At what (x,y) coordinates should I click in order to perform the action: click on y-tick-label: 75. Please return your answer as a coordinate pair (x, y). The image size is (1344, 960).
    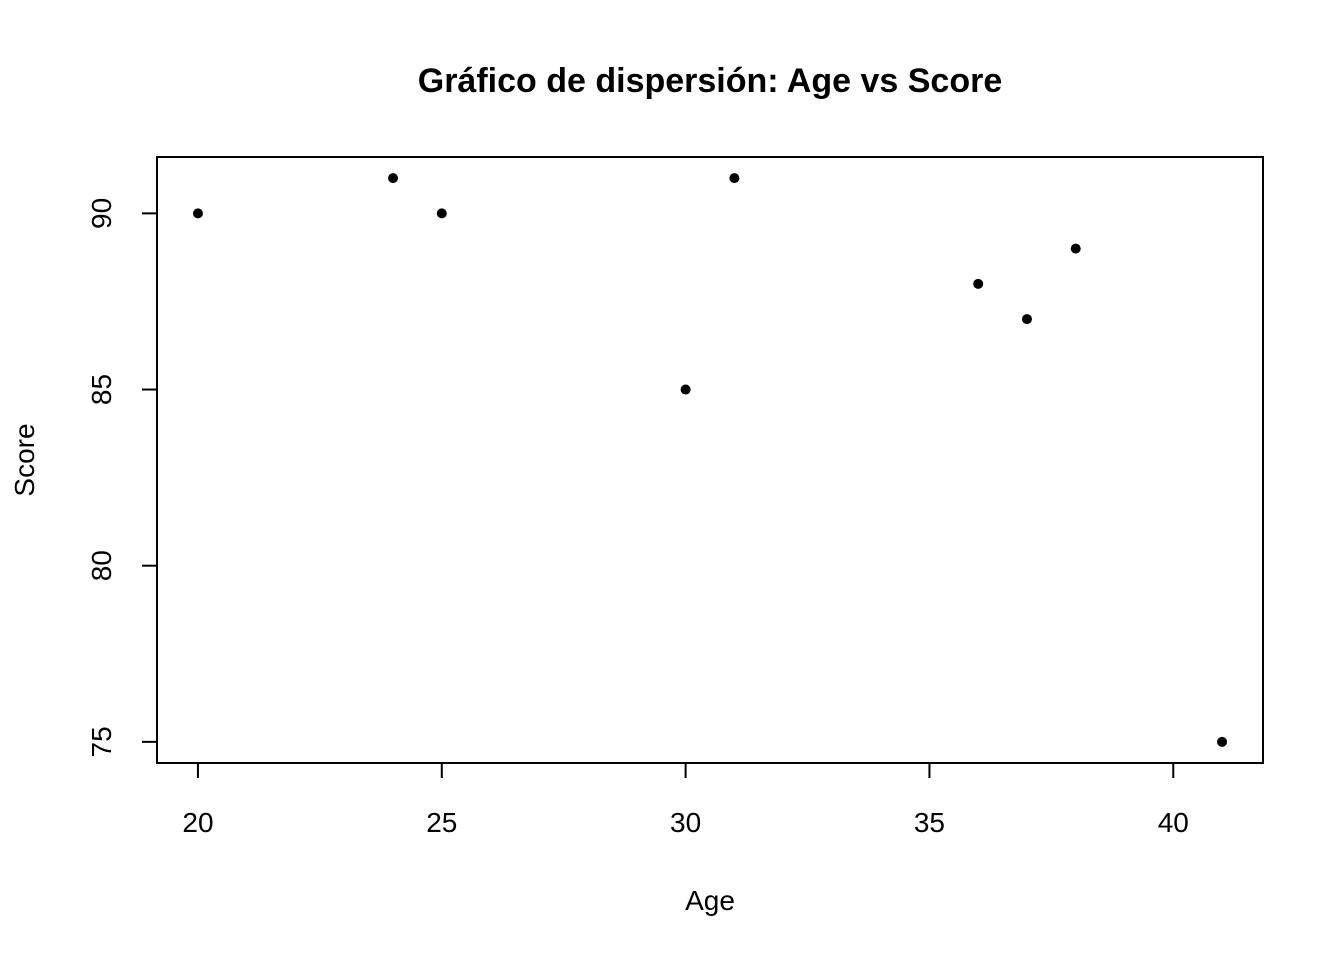
    Looking at the image, I should click on (101, 741).